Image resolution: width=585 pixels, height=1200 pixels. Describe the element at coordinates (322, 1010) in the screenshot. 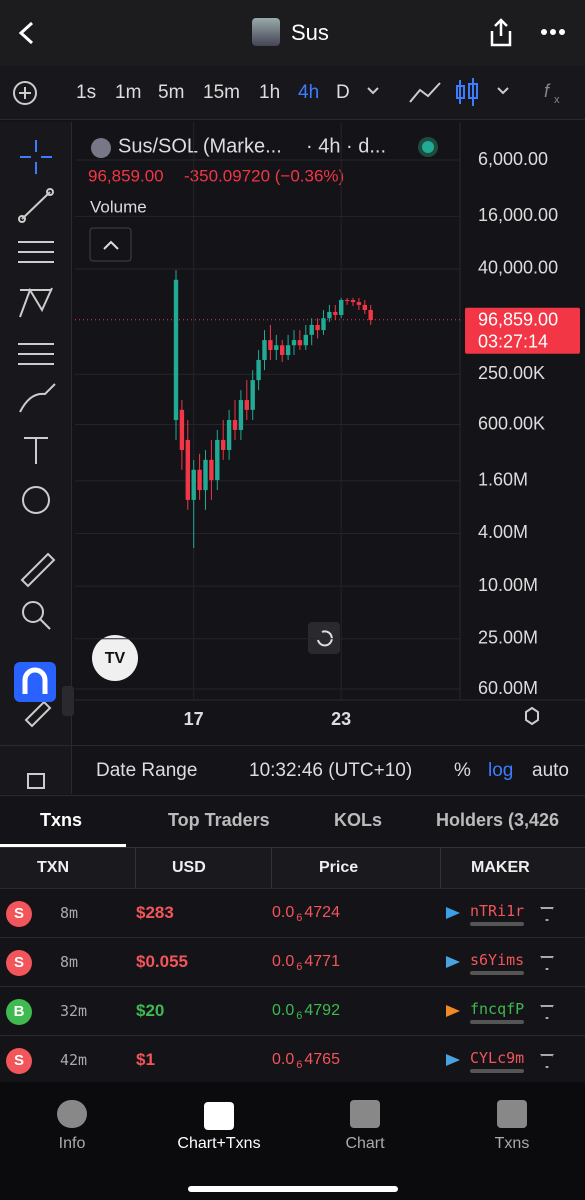

I see `price-part: 4792` at that location.